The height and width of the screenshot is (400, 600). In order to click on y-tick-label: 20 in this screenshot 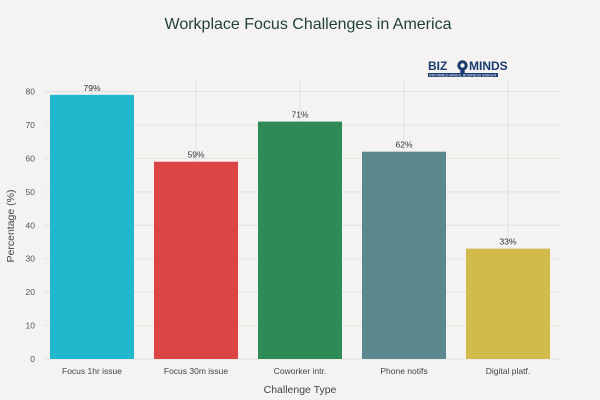, I will do `click(31, 292)`.